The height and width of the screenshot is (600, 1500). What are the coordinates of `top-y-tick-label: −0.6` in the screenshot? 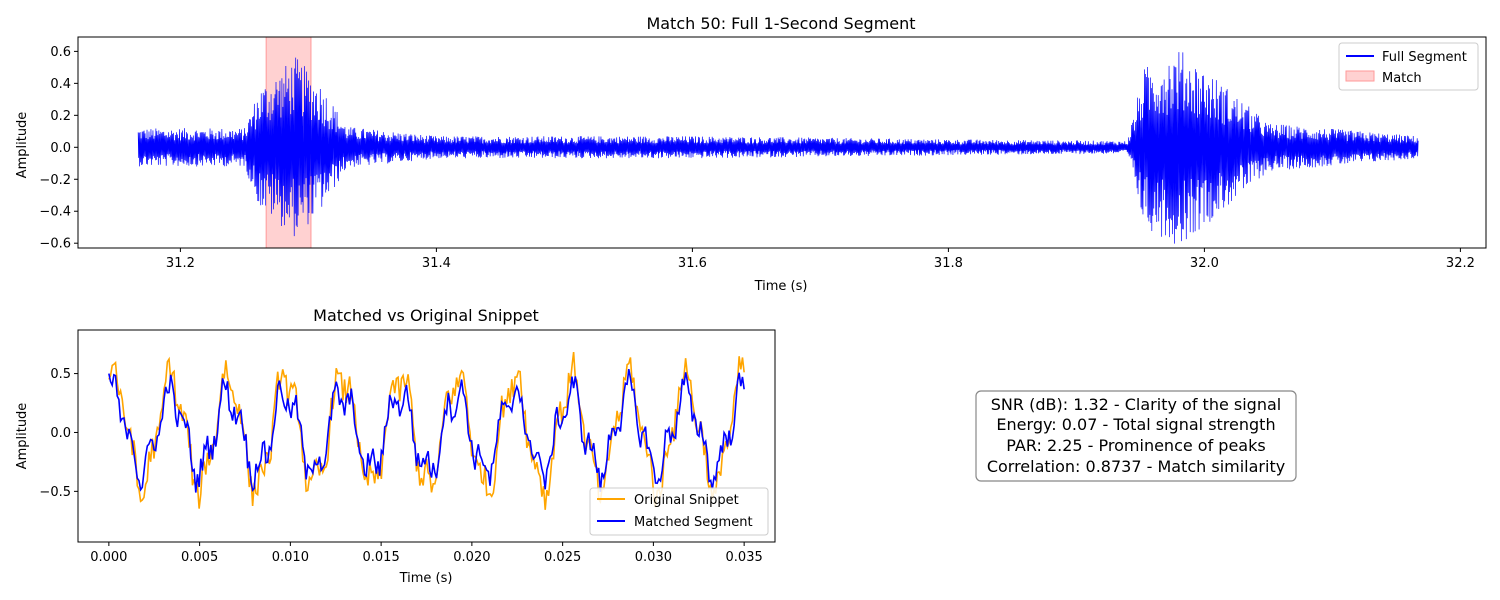 It's located at (55, 244).